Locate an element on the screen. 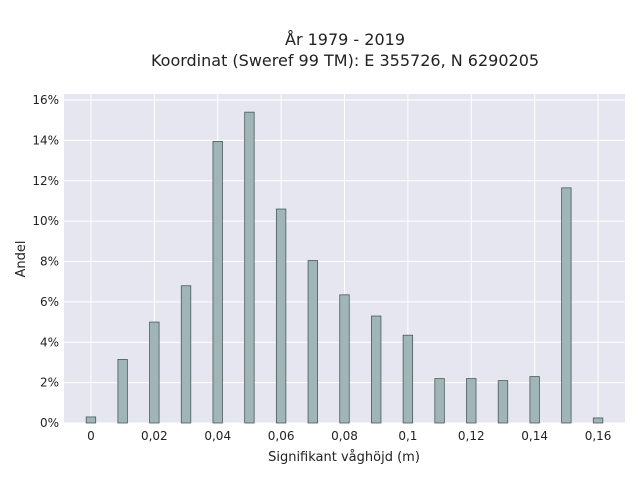 The height and width of the screenshot is (480, 640). y-axis-ticks: 0% 2% 4% 6% 8% 10% 12% 14% 16% is located at coordinates (45, 261).